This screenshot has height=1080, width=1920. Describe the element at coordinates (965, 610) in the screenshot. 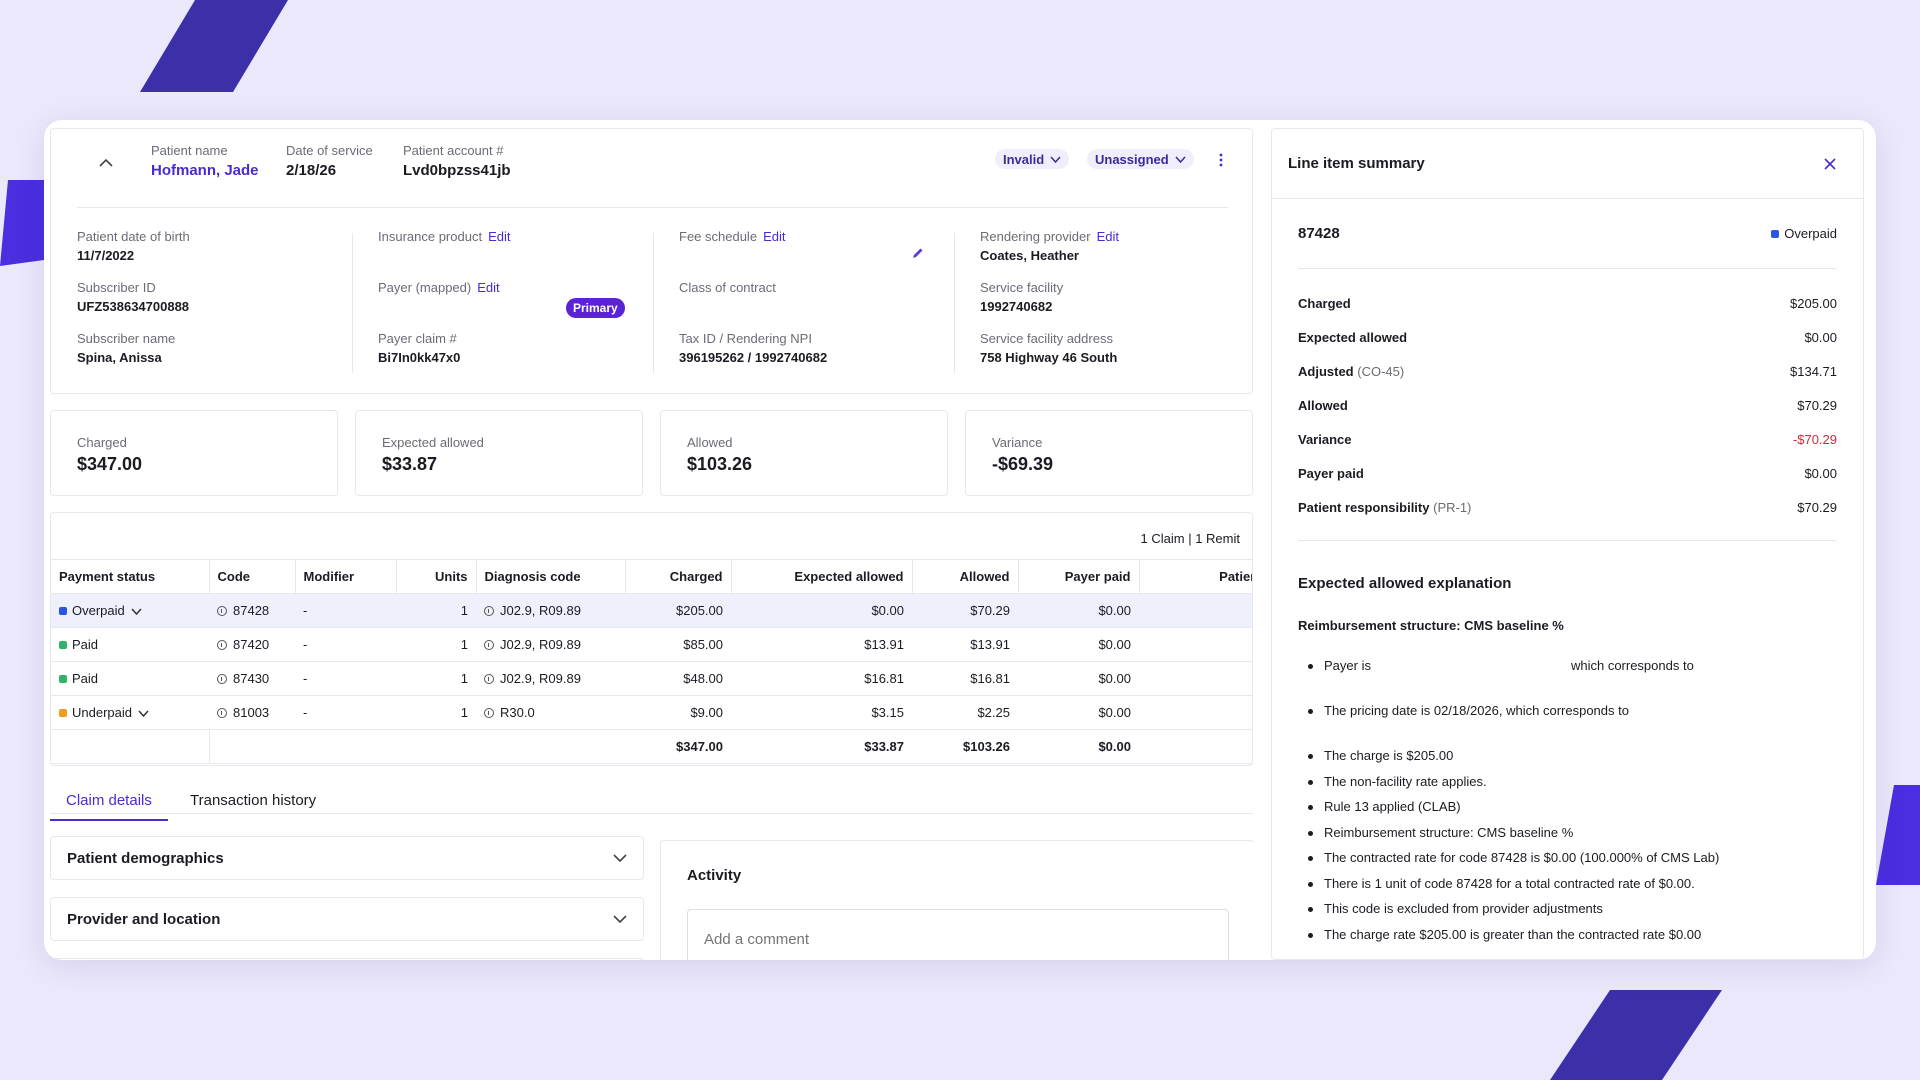

I see `allowed-cell: $70.29` at that location.